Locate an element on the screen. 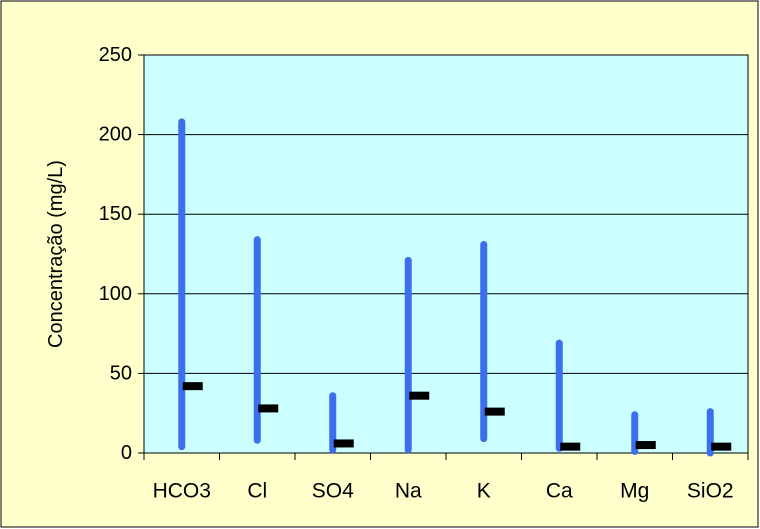 Image resolution: width=760 pixels, height=529 pixels. median-markers is located at coordinates (457, 416).